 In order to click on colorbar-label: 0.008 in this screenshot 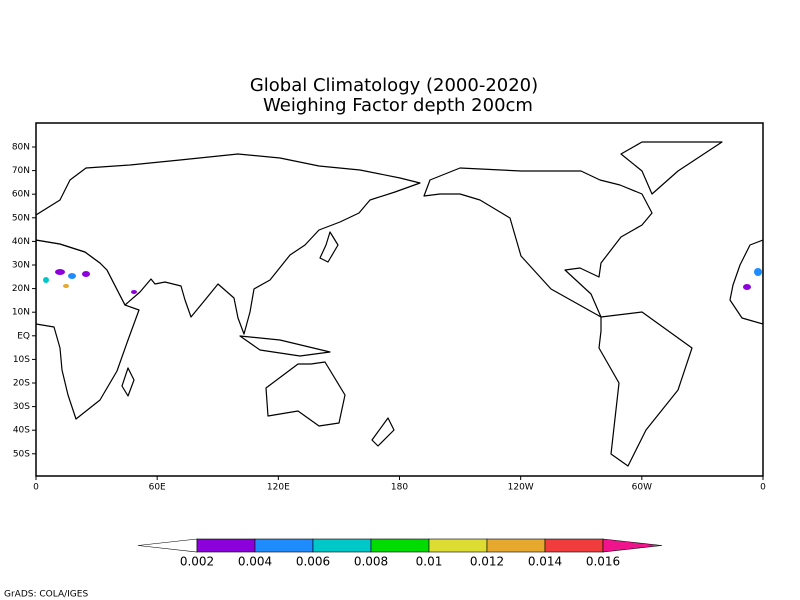, I will do `click(371, 562)`.